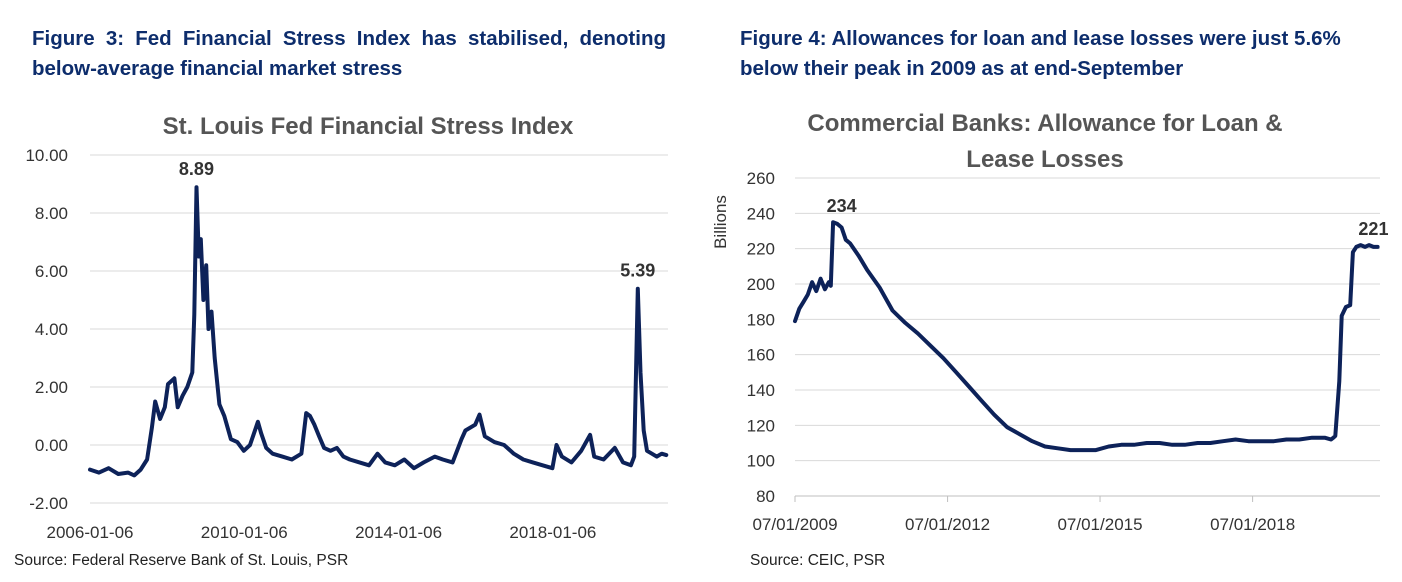 Image resolution: width=1402 pixels, height=582 pixels. Describe the element at coordinates (637, 271) in the screenshot. I see `data-label: 5.39` at that location.